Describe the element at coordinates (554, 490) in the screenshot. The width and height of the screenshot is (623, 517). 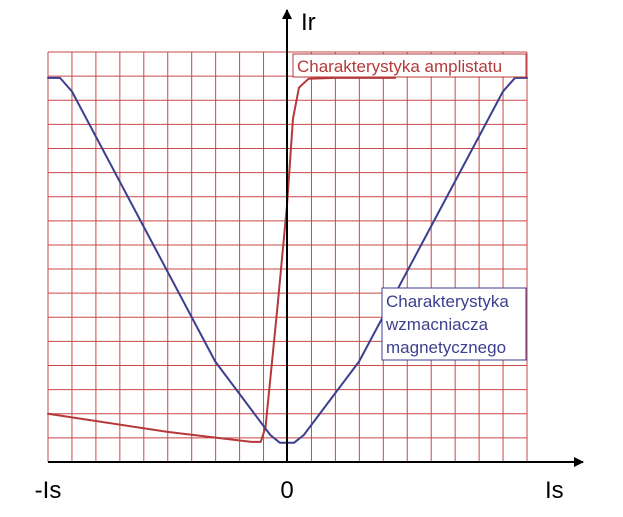
I see `x-axis-label: Is` at that location.